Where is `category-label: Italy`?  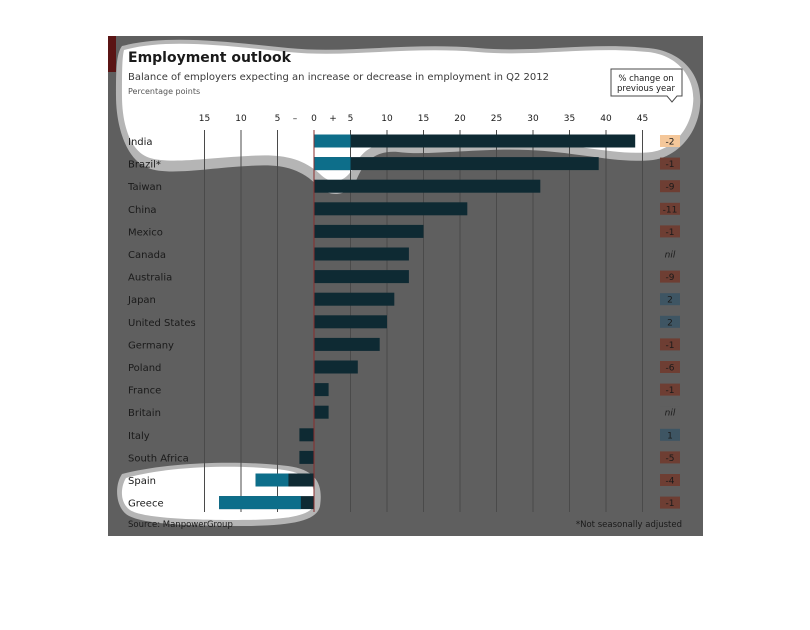 category-label: Italy is located at coordinates (139, 436).